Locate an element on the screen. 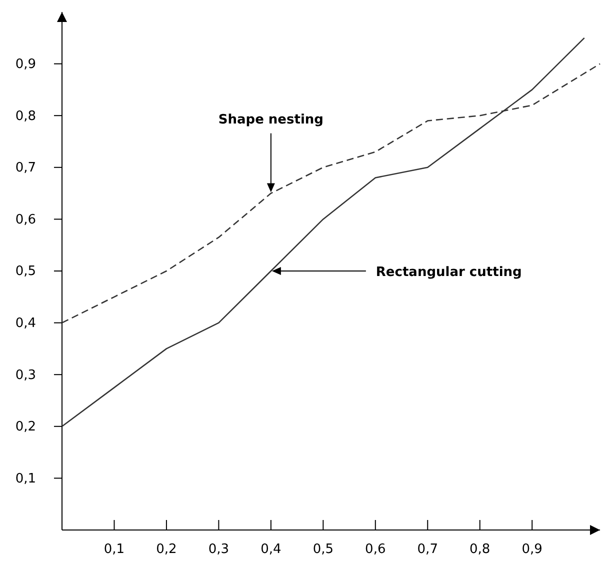 This screenshot has height=572, width=603. y-tick-label: 0,9 is located at coordinates (25, 64).